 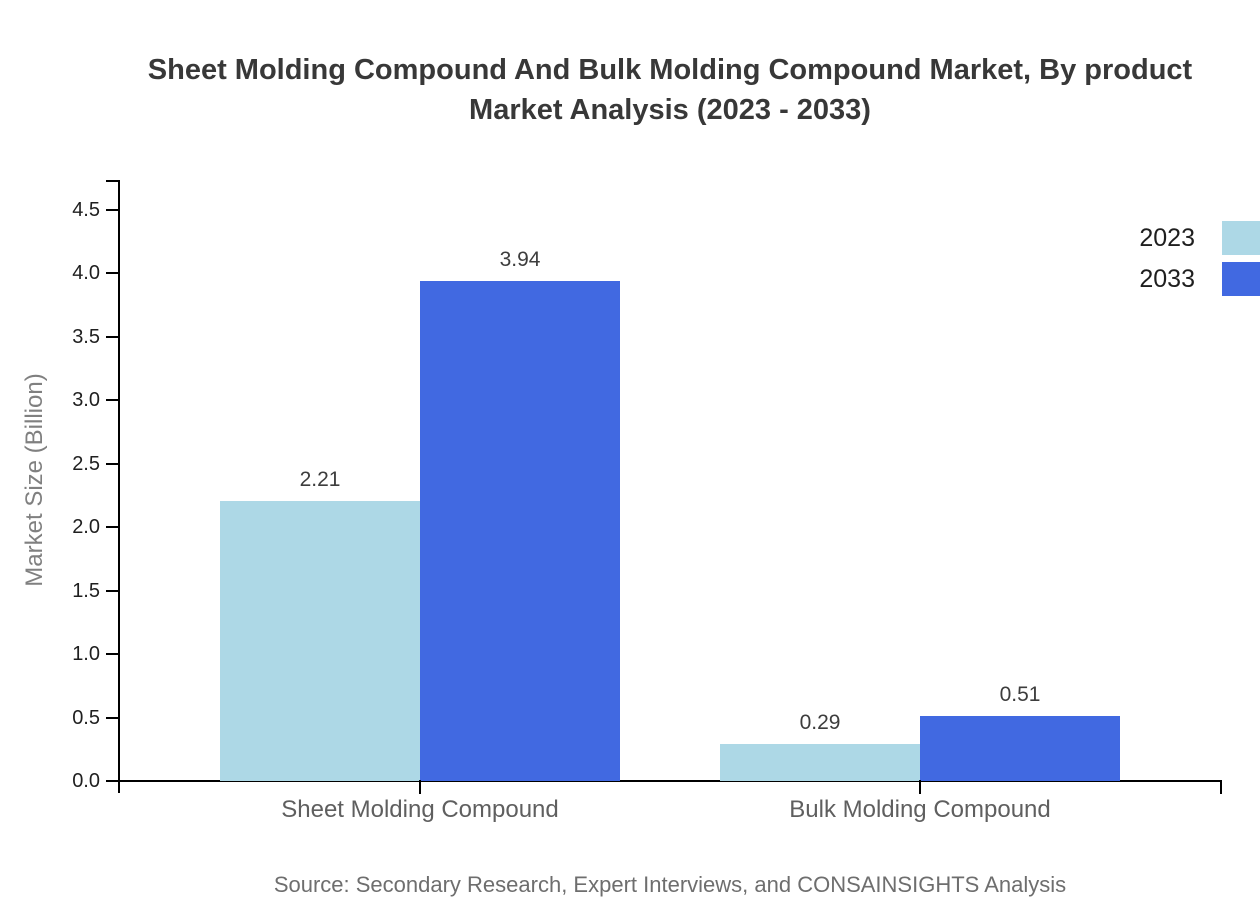 I want to click on legend-swatch-2033, so click(x=1241, y=279).